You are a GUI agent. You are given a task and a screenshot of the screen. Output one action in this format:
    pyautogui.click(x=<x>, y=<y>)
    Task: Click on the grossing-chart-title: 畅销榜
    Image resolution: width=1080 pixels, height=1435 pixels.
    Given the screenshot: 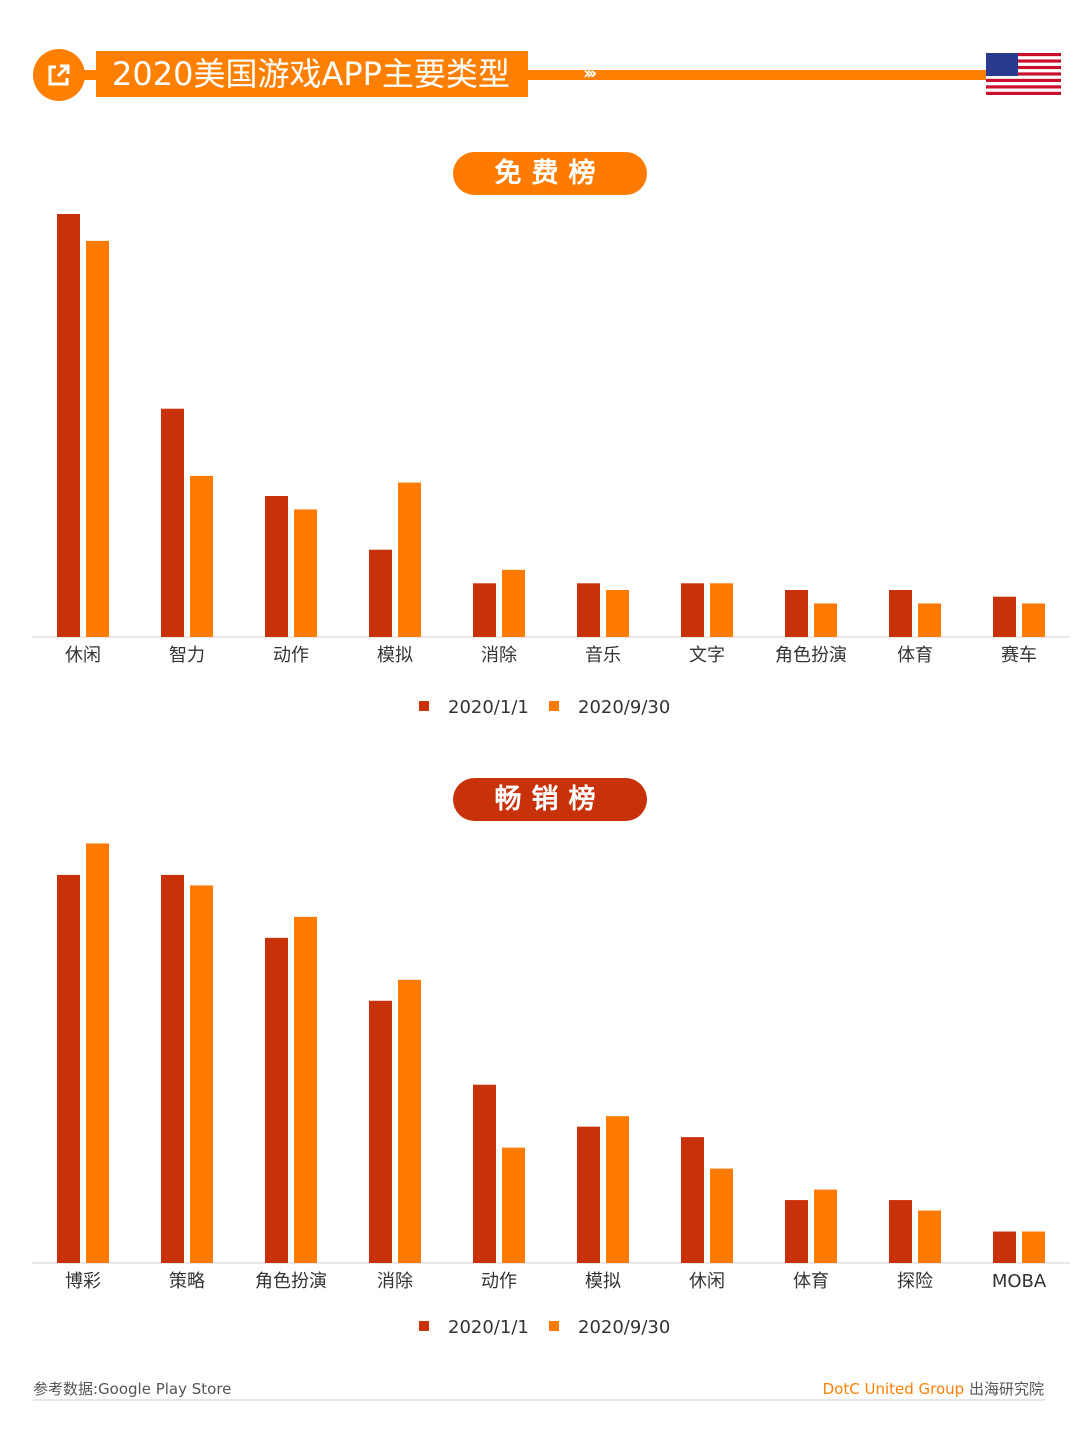 What is the action you would take?
    pyautogui.click(x=550, y=799)
    